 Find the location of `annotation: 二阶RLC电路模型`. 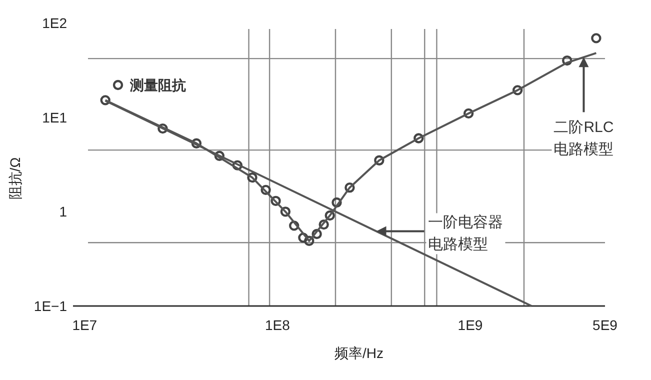

annotation: 二阶RLC电路模型 is located at coordinates (584, 138).